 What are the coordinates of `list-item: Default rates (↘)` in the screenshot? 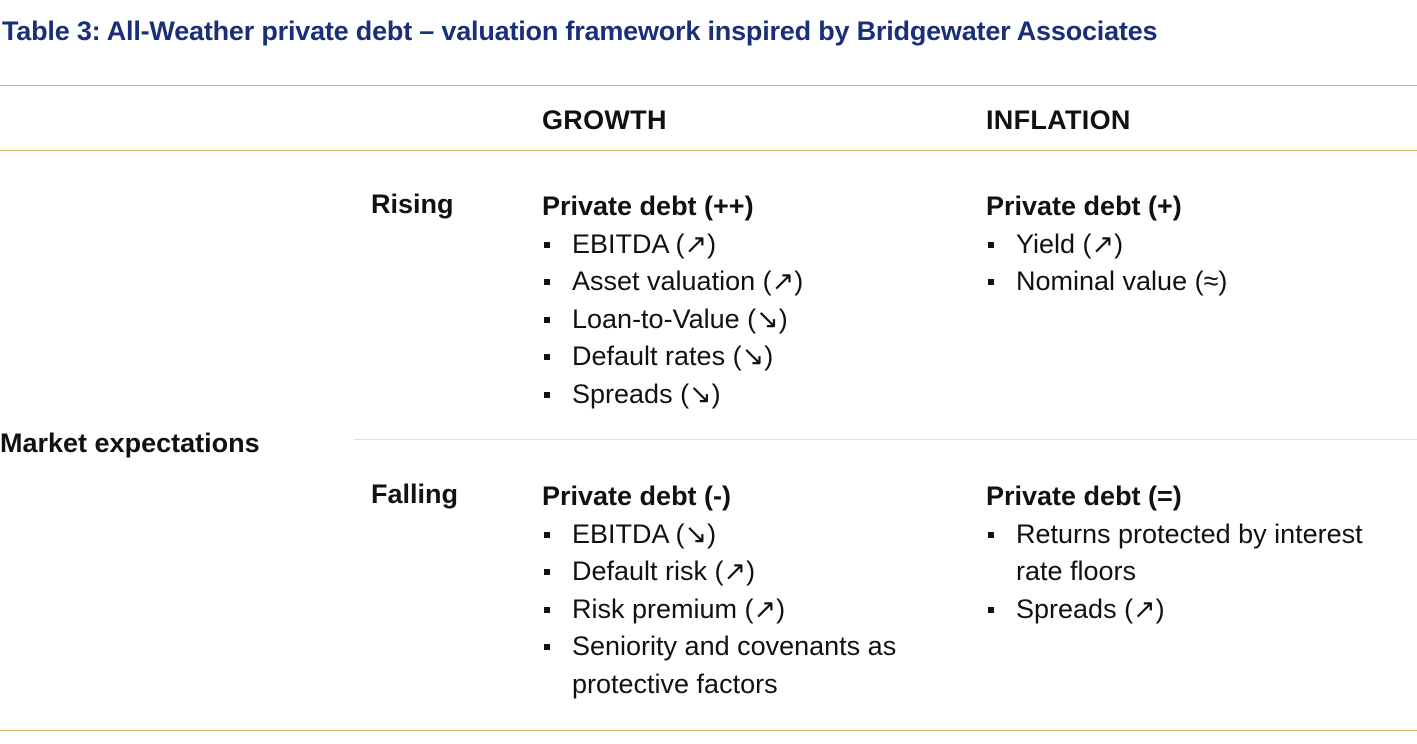 It's located at (752, 357).